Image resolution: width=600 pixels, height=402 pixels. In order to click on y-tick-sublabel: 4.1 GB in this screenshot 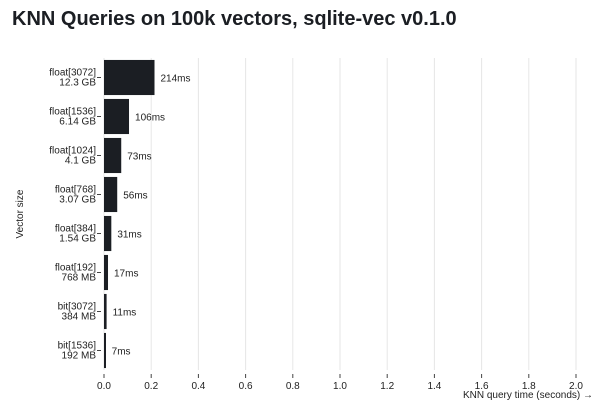, I will do `click(80, 161)`.